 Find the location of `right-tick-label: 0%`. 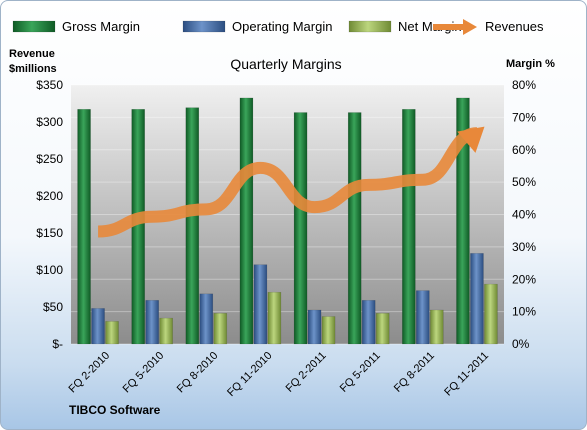

right-tick-label: 0% is located at coordinates (521, 344).